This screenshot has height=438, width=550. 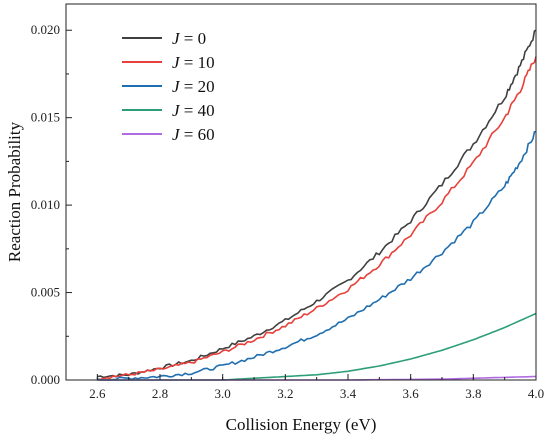 What do you see at coordinates (45, 379) in the screenshot?
I see `y-tick-label: 0.000` at bounding box center [45, 379].